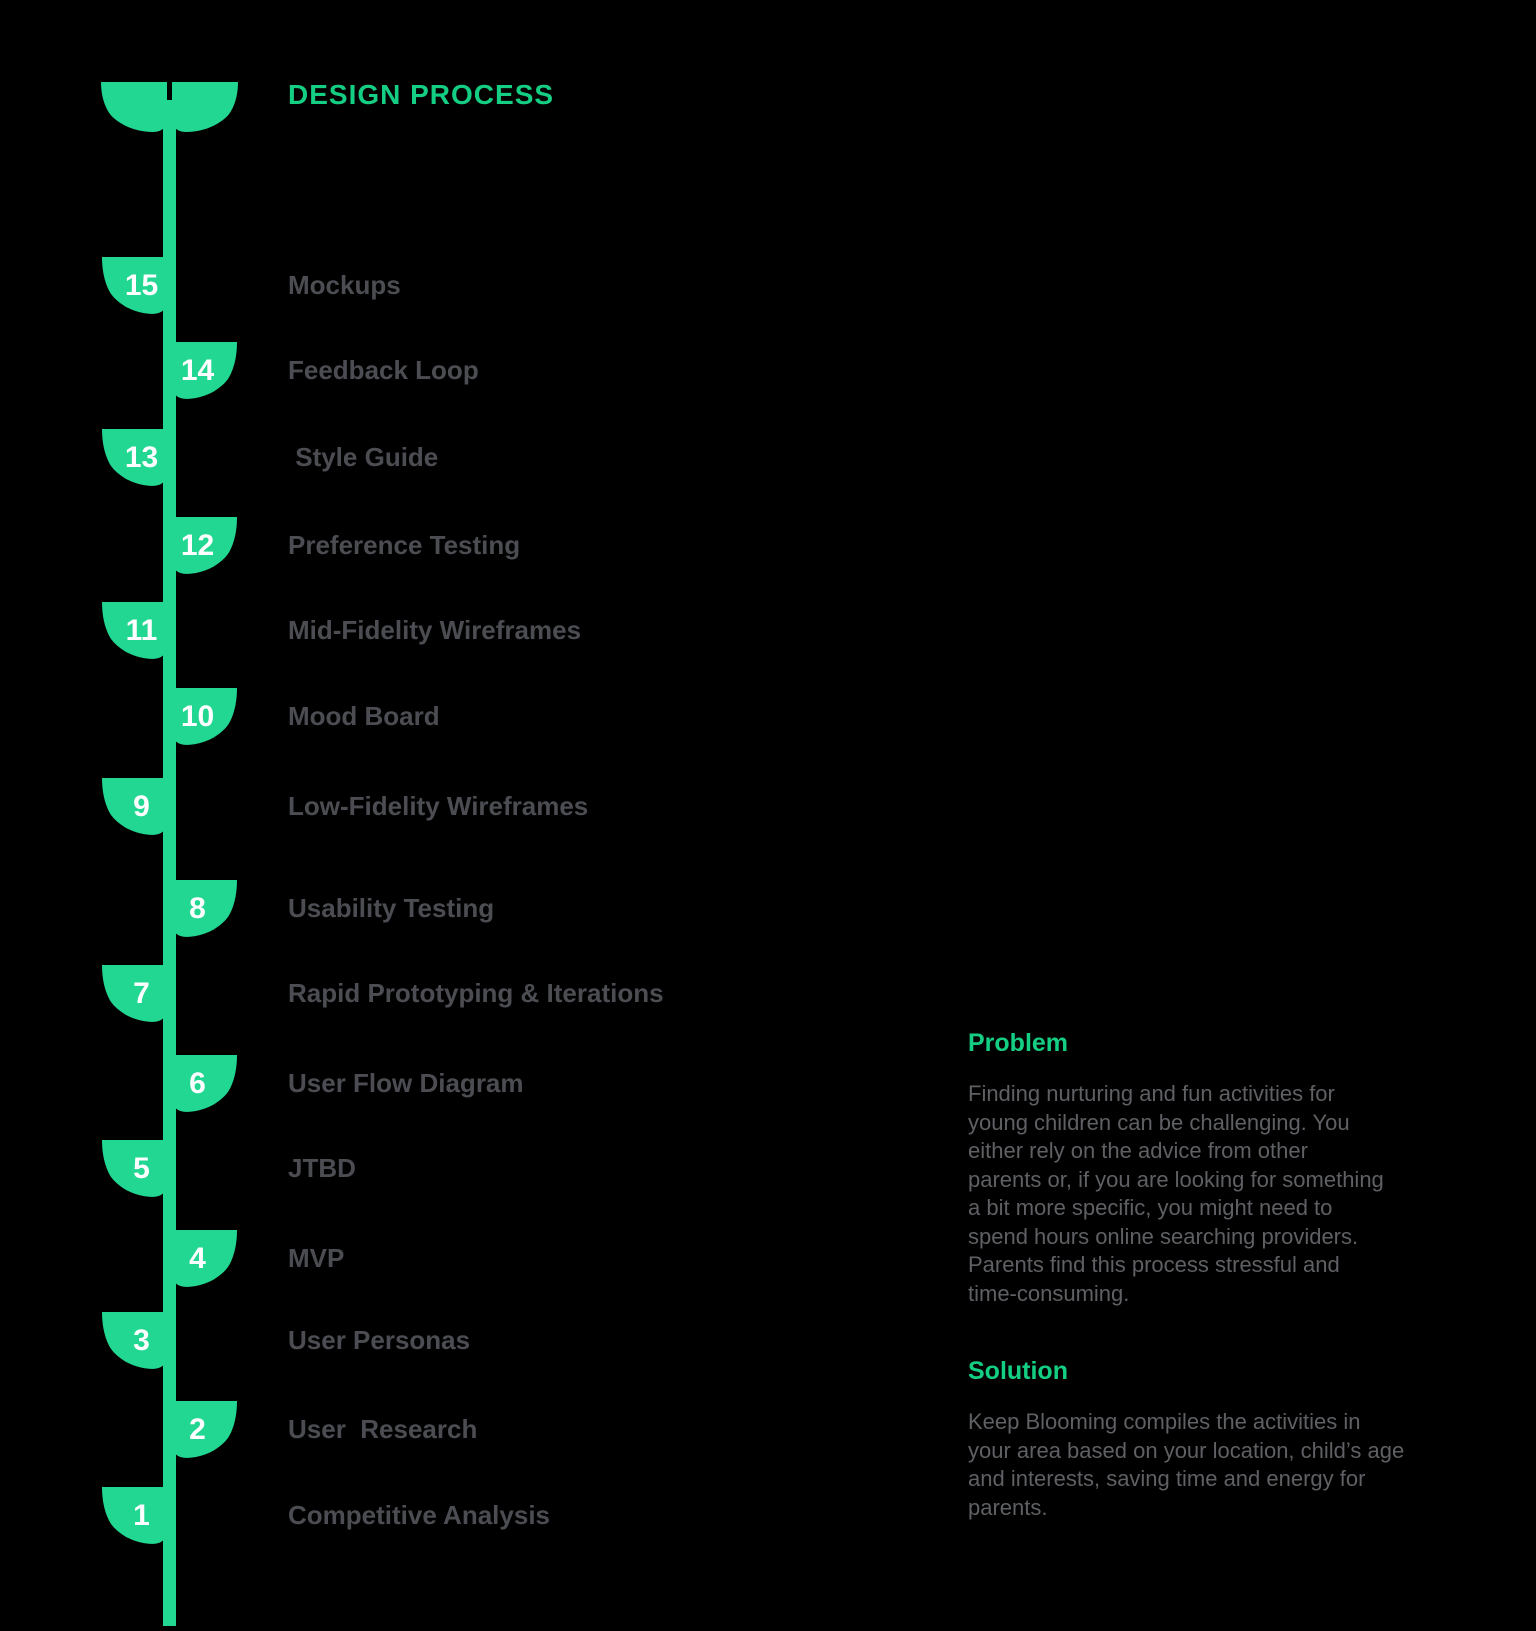  Describe the element at coordinates (768, 285) in the screenshot. I see `timeline-item-15: 15 Mockups` at that location.